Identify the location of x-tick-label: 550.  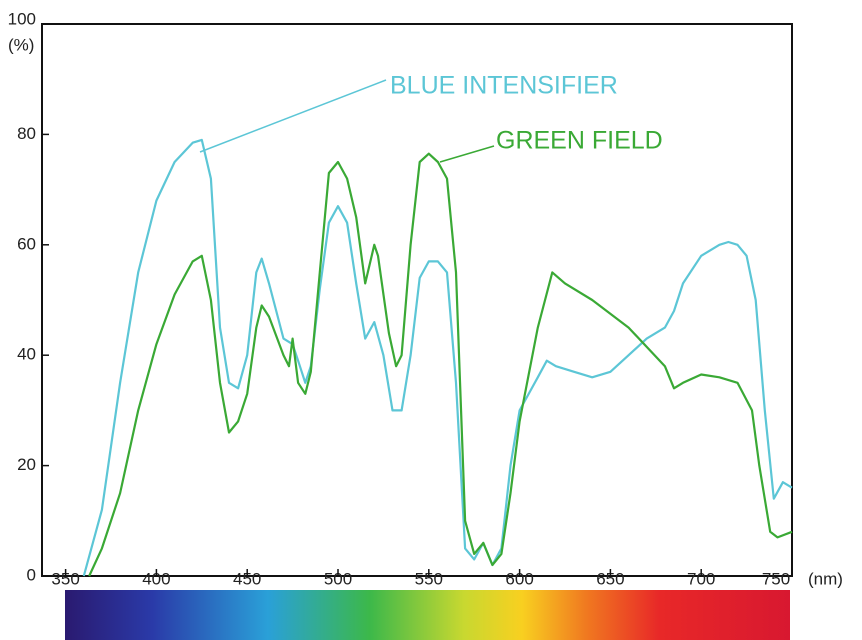
(429, 578).